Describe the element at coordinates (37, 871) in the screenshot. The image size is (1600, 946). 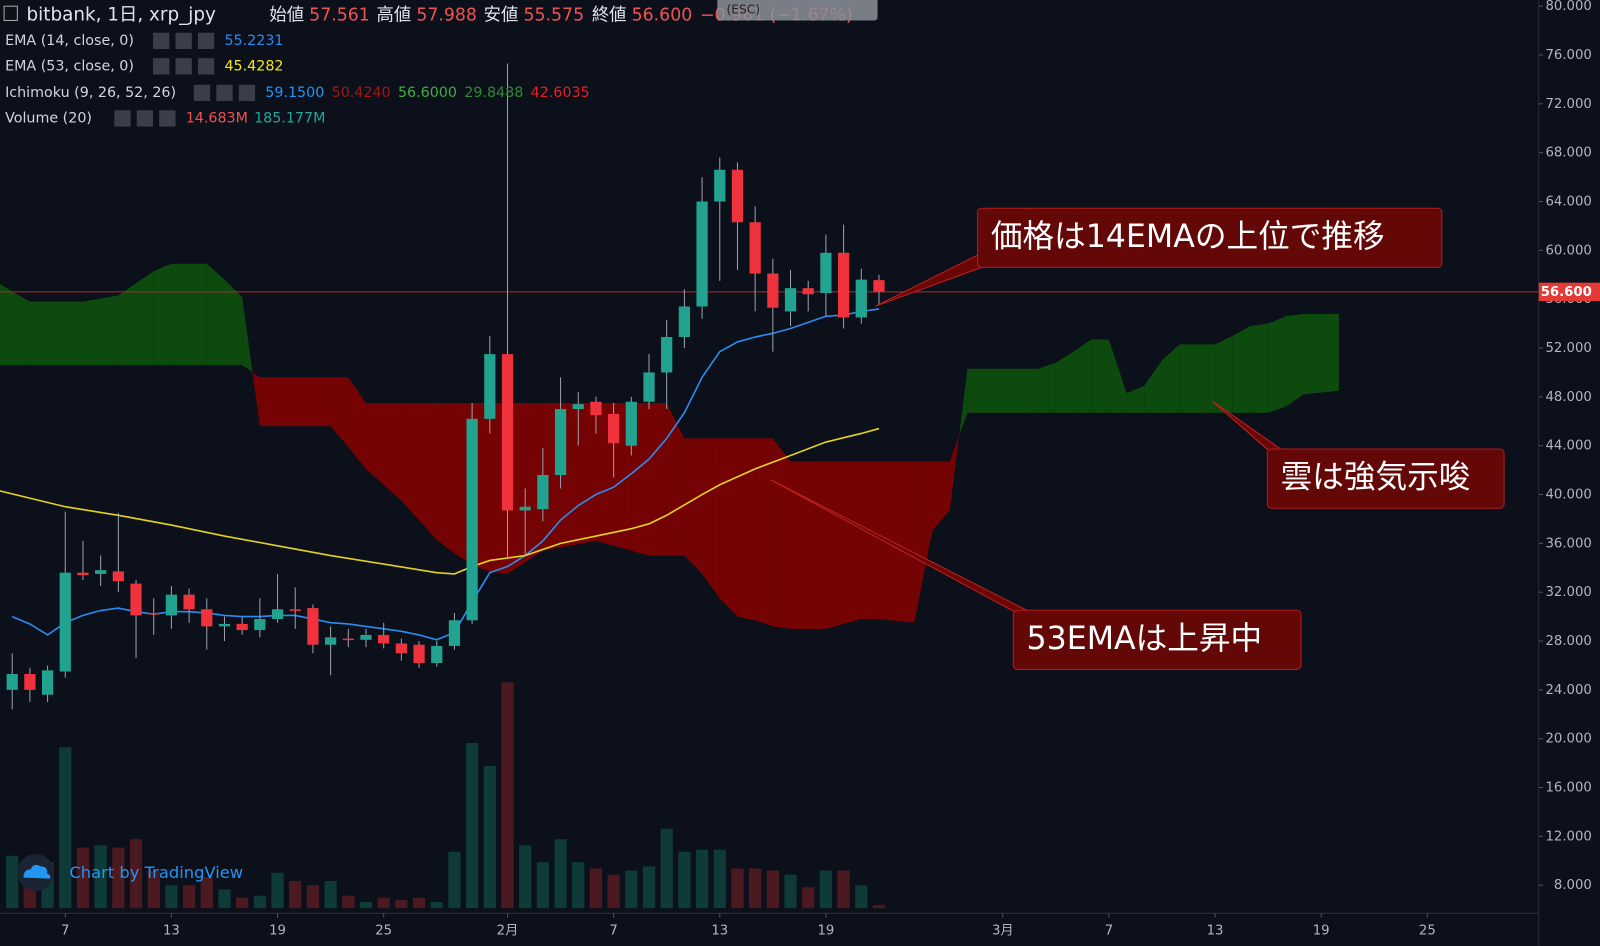
I see `logo-cloud` at that location.